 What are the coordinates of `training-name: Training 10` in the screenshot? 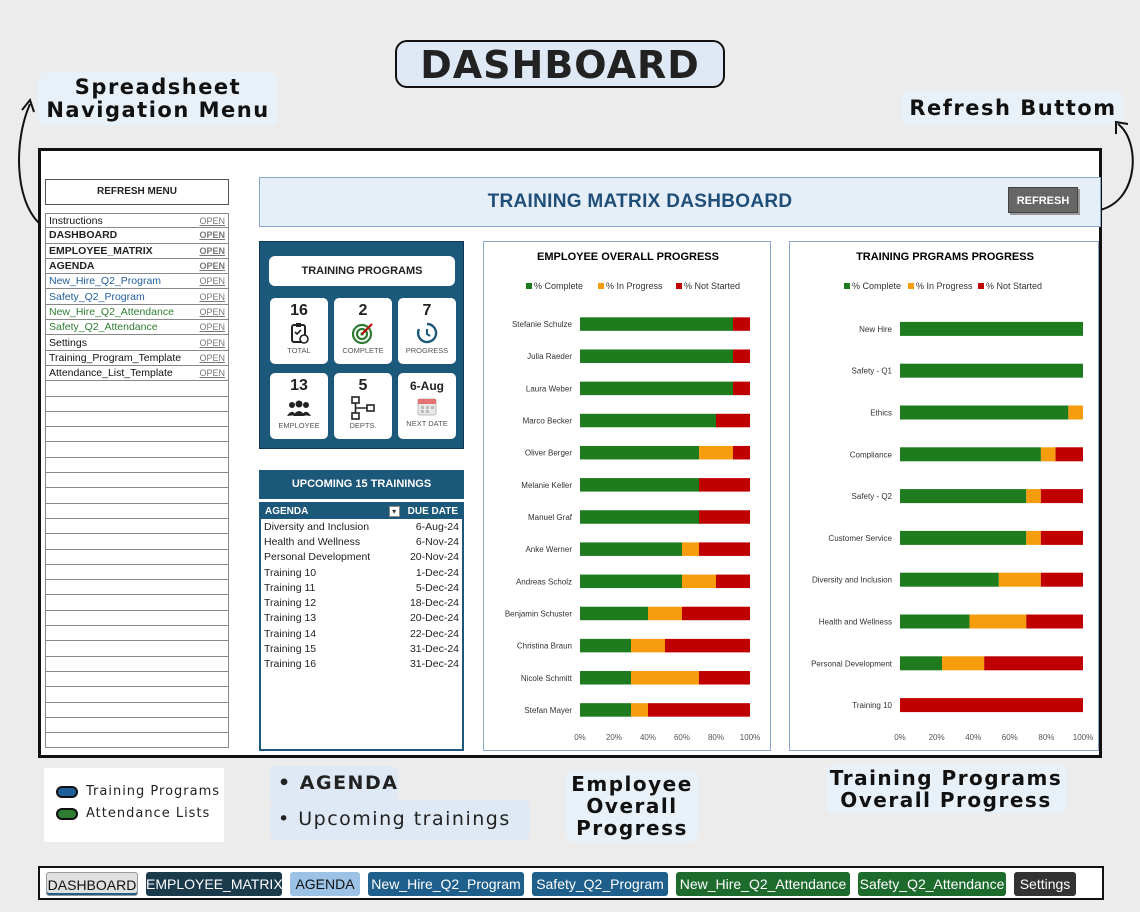 It's located at (290, 572).